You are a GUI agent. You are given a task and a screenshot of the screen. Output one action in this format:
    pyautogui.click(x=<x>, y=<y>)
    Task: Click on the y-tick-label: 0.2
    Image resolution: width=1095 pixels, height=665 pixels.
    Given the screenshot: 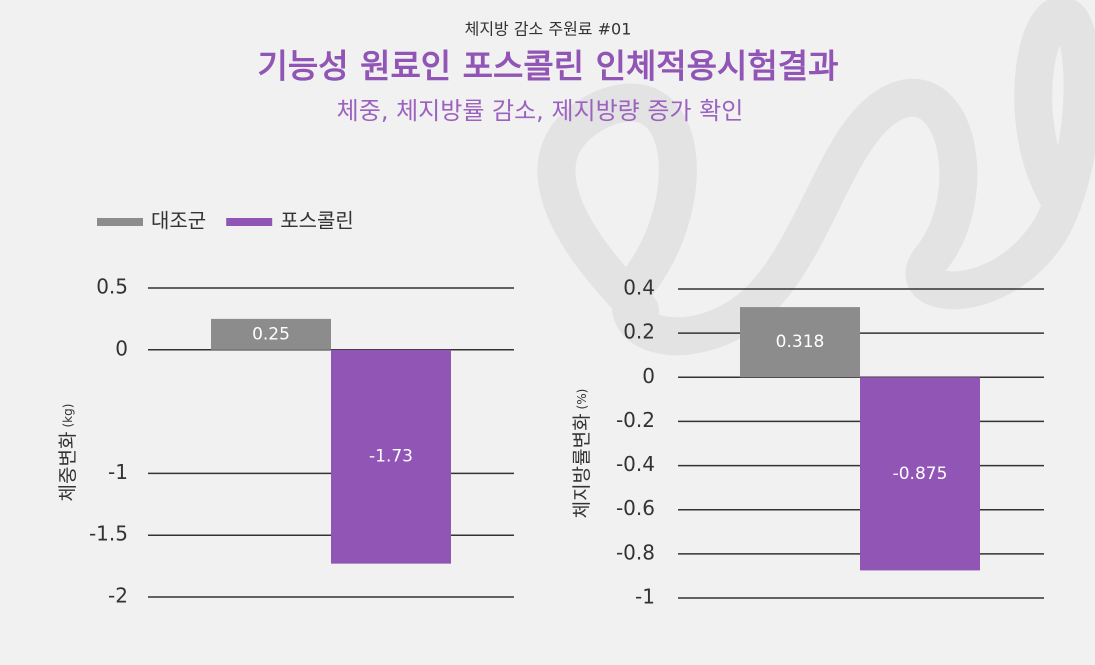 What is the action you would take?
    pyautogui.click(x=639, y=332)
    